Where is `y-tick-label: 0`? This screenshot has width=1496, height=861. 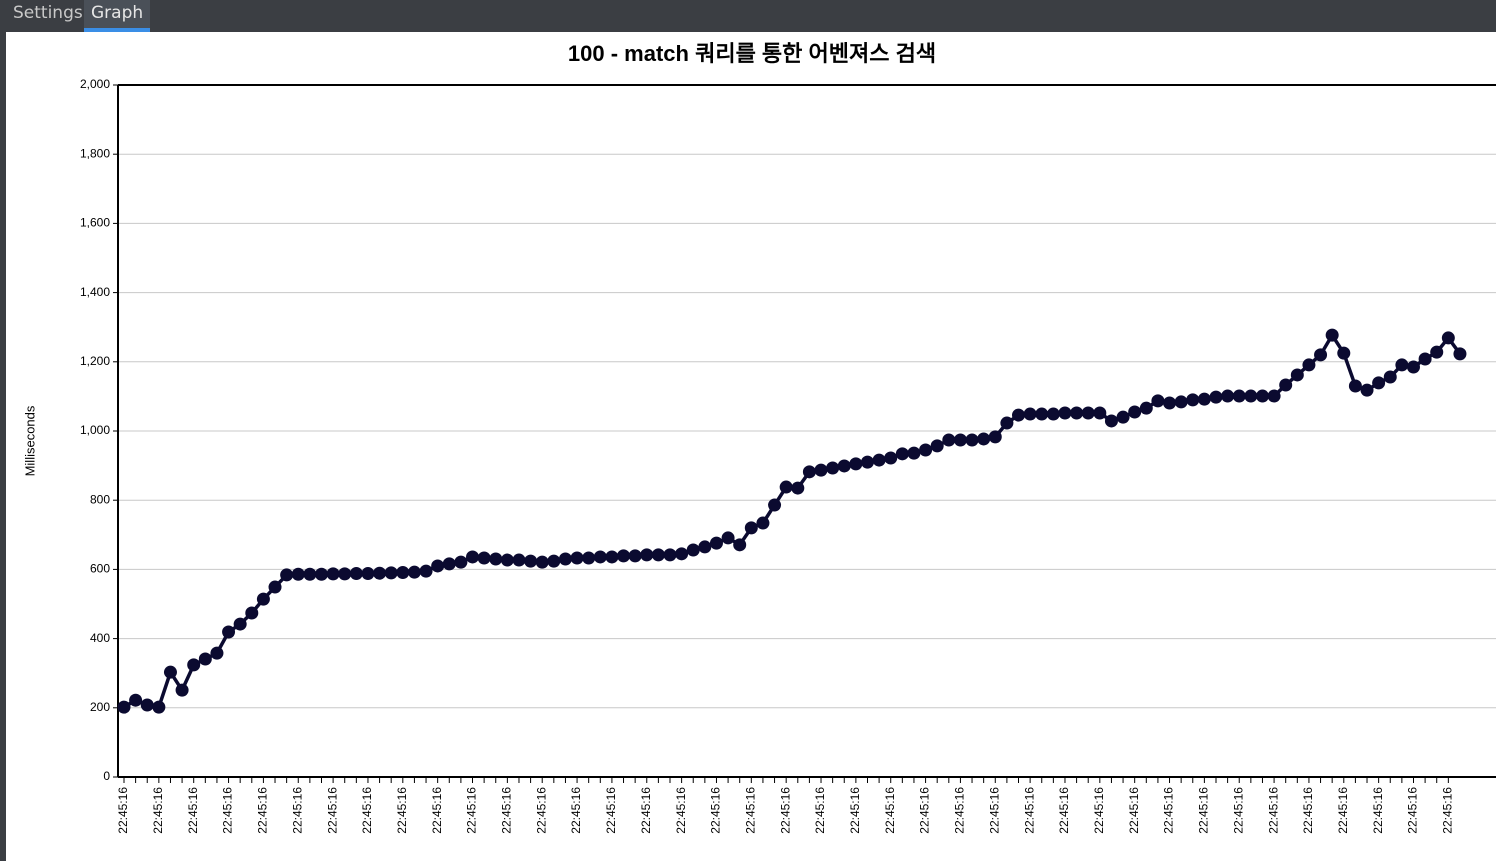 y-tick-label: 0 is located at coordinates (106, 776).